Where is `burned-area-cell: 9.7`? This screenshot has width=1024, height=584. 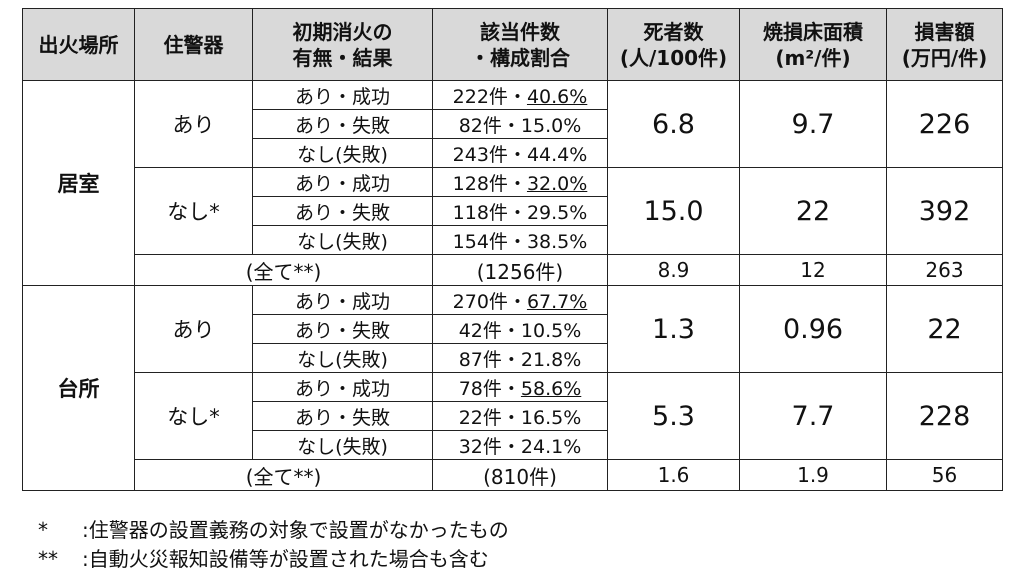 burned-area-cell: 9.7 is located at coordinates (813, 124).